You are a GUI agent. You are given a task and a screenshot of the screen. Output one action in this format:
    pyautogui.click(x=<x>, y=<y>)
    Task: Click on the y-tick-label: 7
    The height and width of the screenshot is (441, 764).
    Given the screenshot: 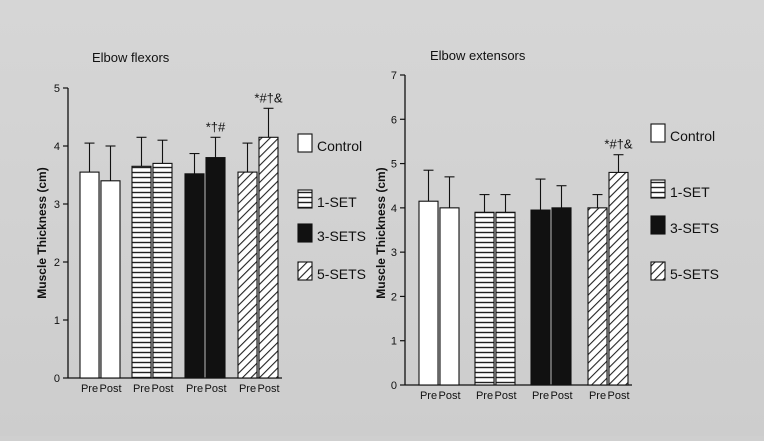 What is the action you would take?
    pyautogui.click(x=394, y=76)
    